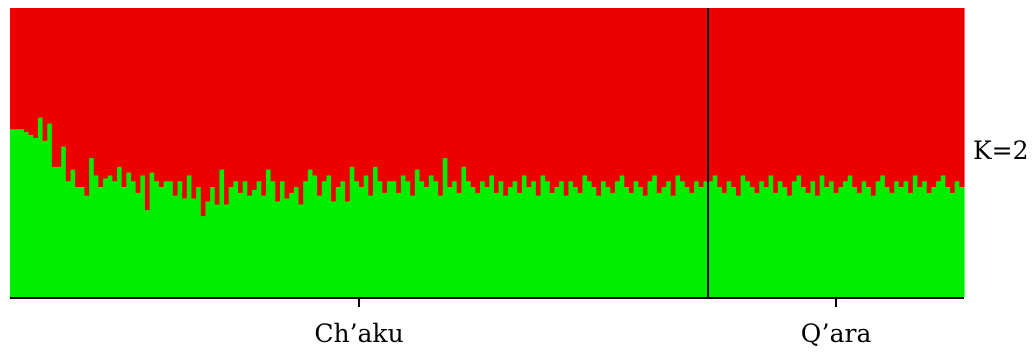  I want to click on x-axis-ticks, so click(598, 302).